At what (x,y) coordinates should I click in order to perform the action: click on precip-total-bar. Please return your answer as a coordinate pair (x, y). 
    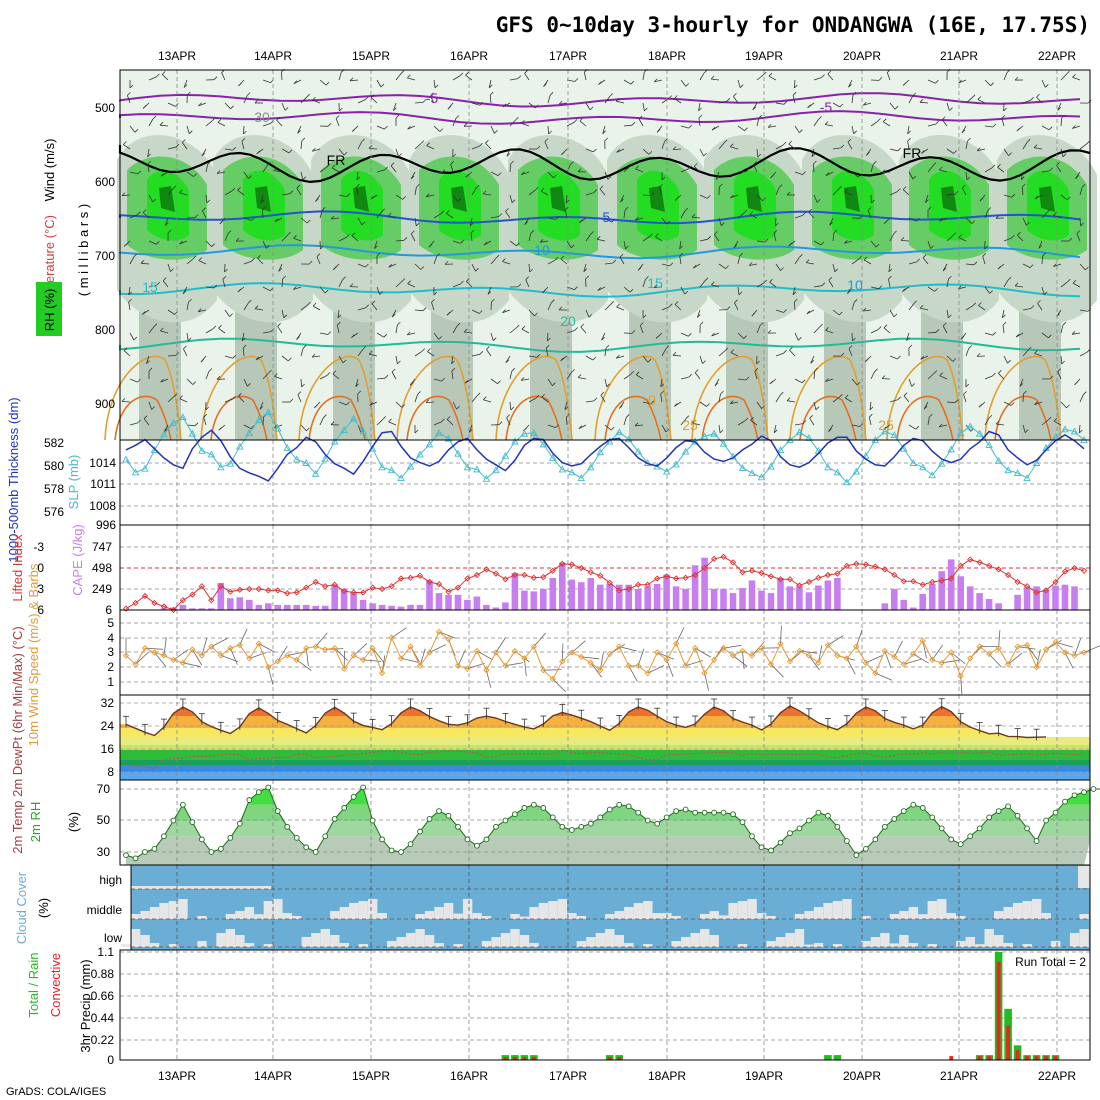
    Looking at the image, I should click on (828, 1057).